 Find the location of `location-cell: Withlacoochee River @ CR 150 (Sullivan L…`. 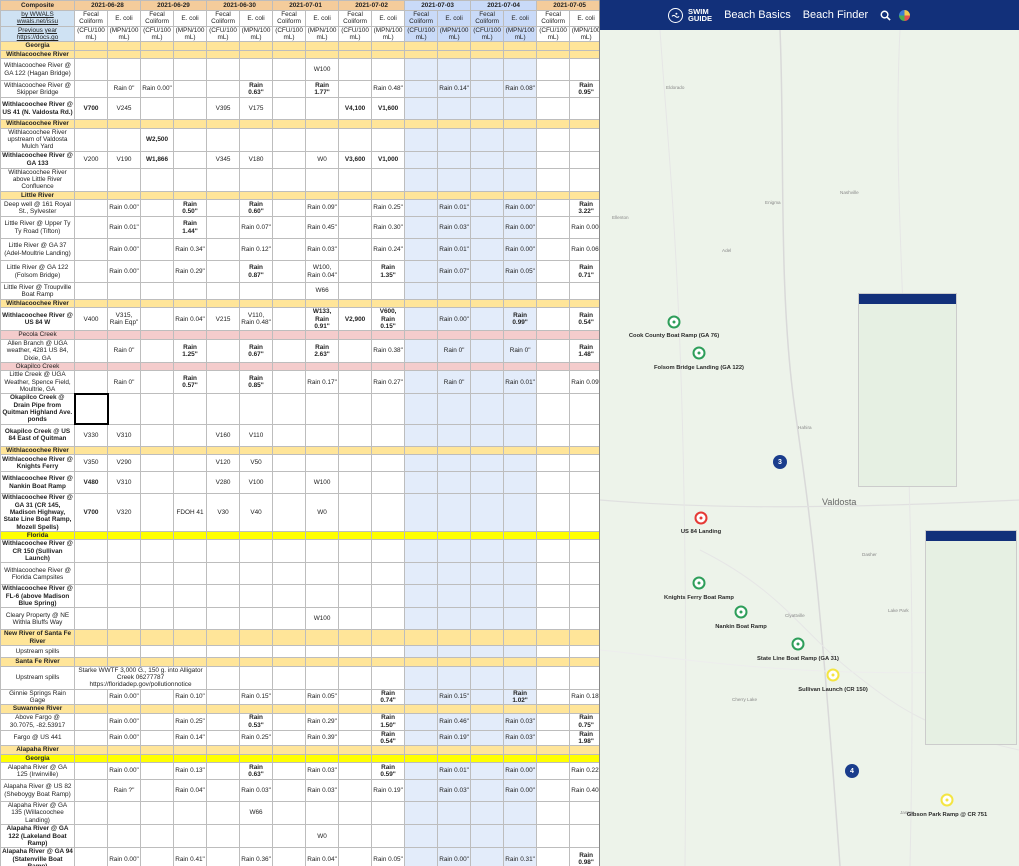

location-cell: Withlacoochee River @ CR 150 (Sullivan L… is located at coordinates (37, 551).